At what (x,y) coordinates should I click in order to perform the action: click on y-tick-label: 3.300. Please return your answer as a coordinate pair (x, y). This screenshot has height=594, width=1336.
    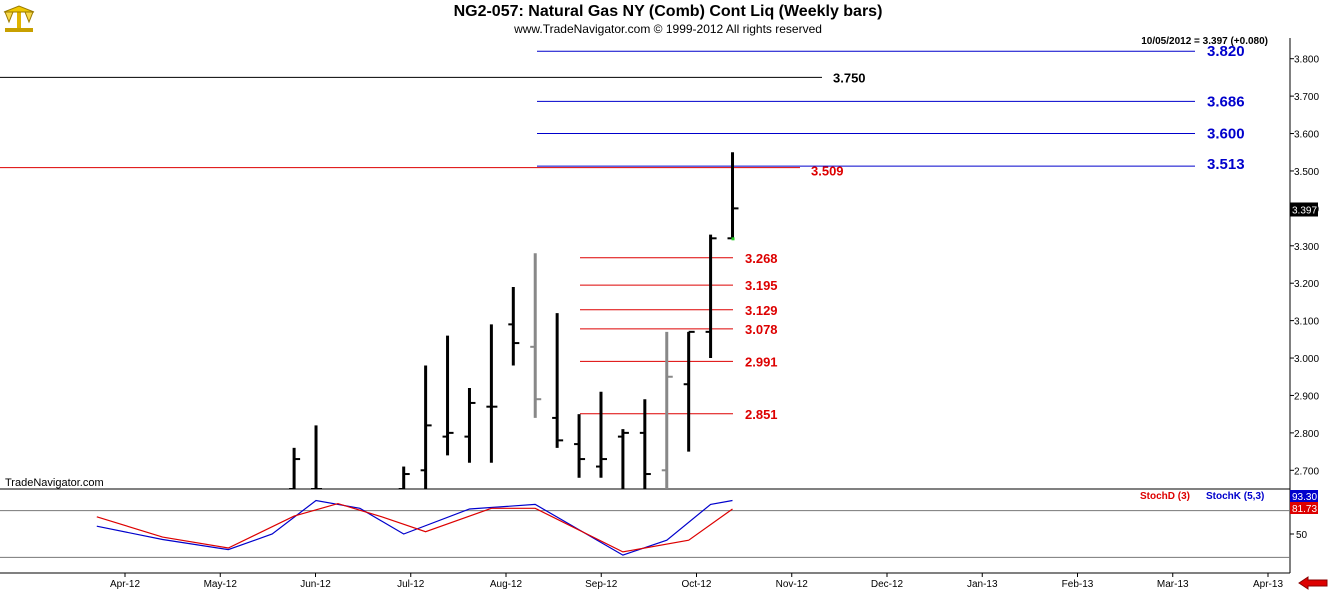
    Looking at the image, I should click on (1306, 247).